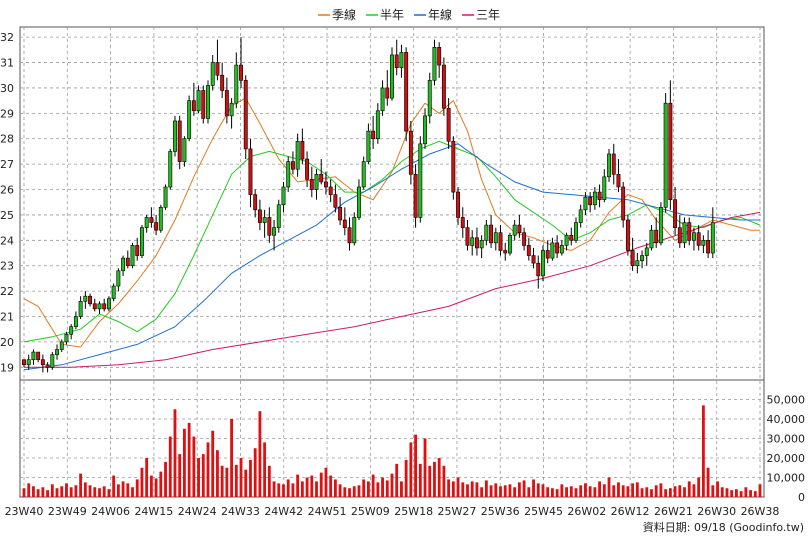 This screenshot has height=544, width=808. I want to click on legend-label: 年線, so click(440, 14).